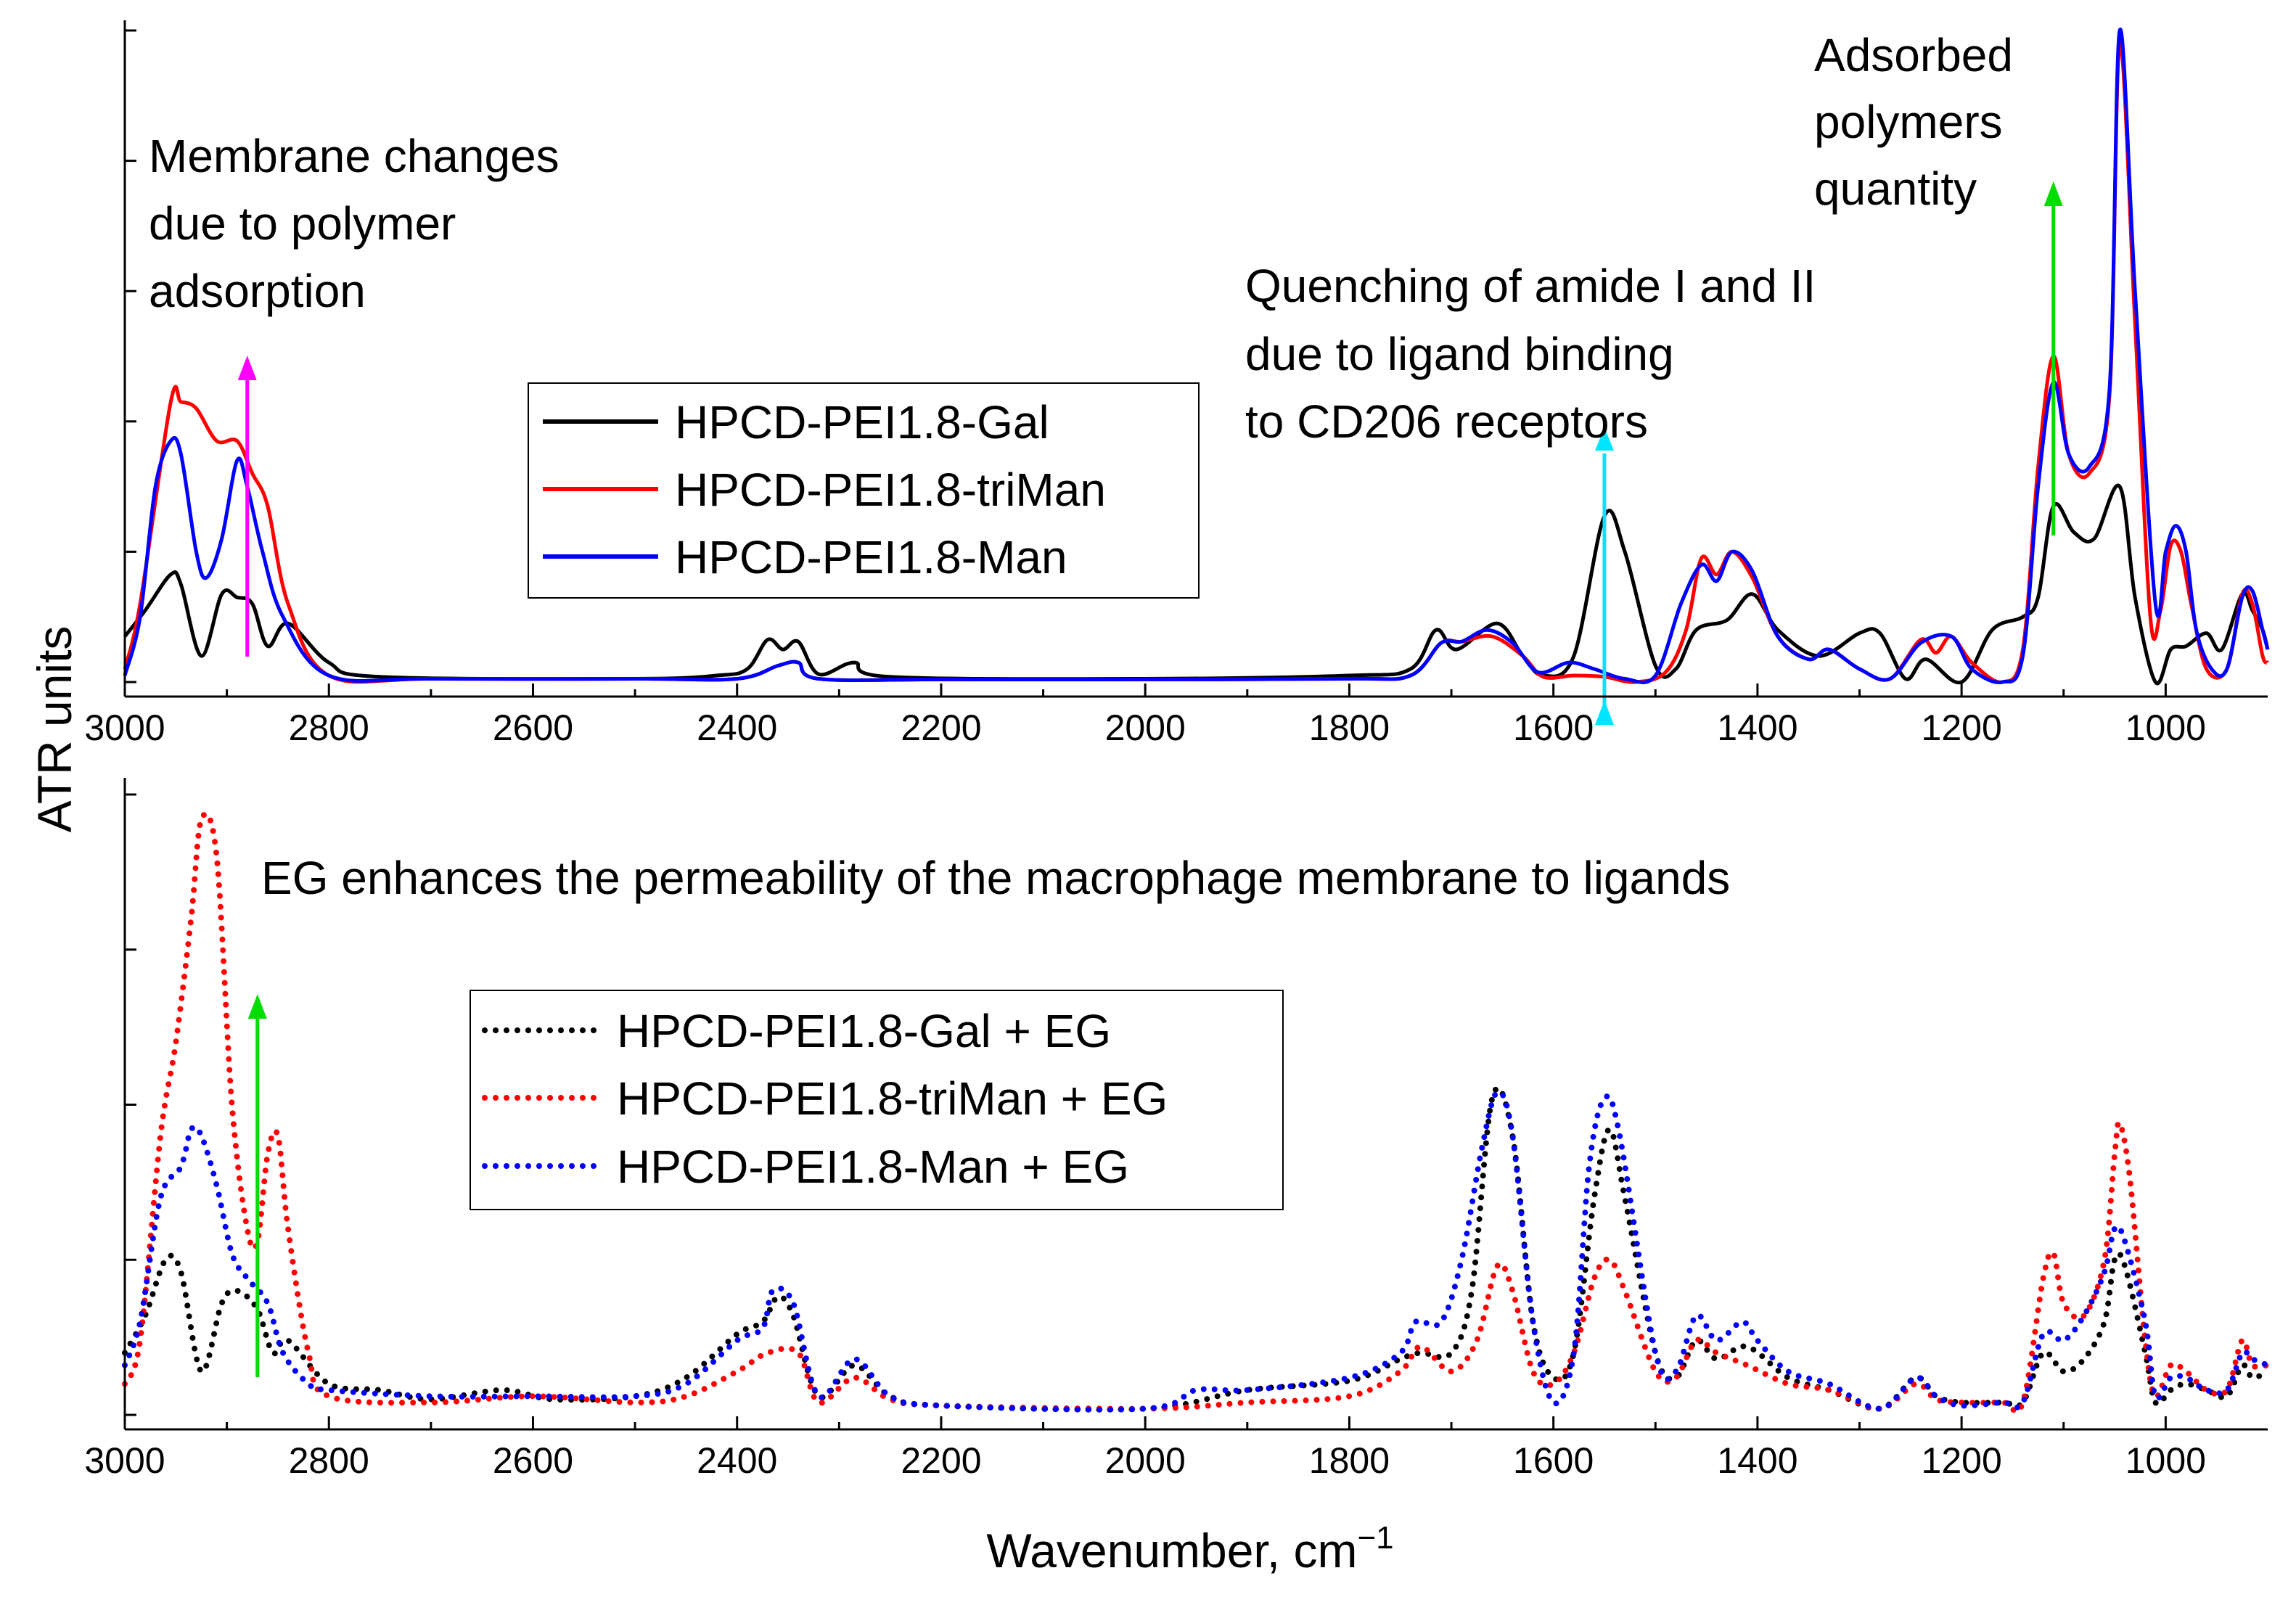 The height and width of the screenshot is (1597, 2296). What do you see at coordinates (941, 727) in the screenshot?
I see `top-x-tick-label: 2200` at bounding box center [941, 727].